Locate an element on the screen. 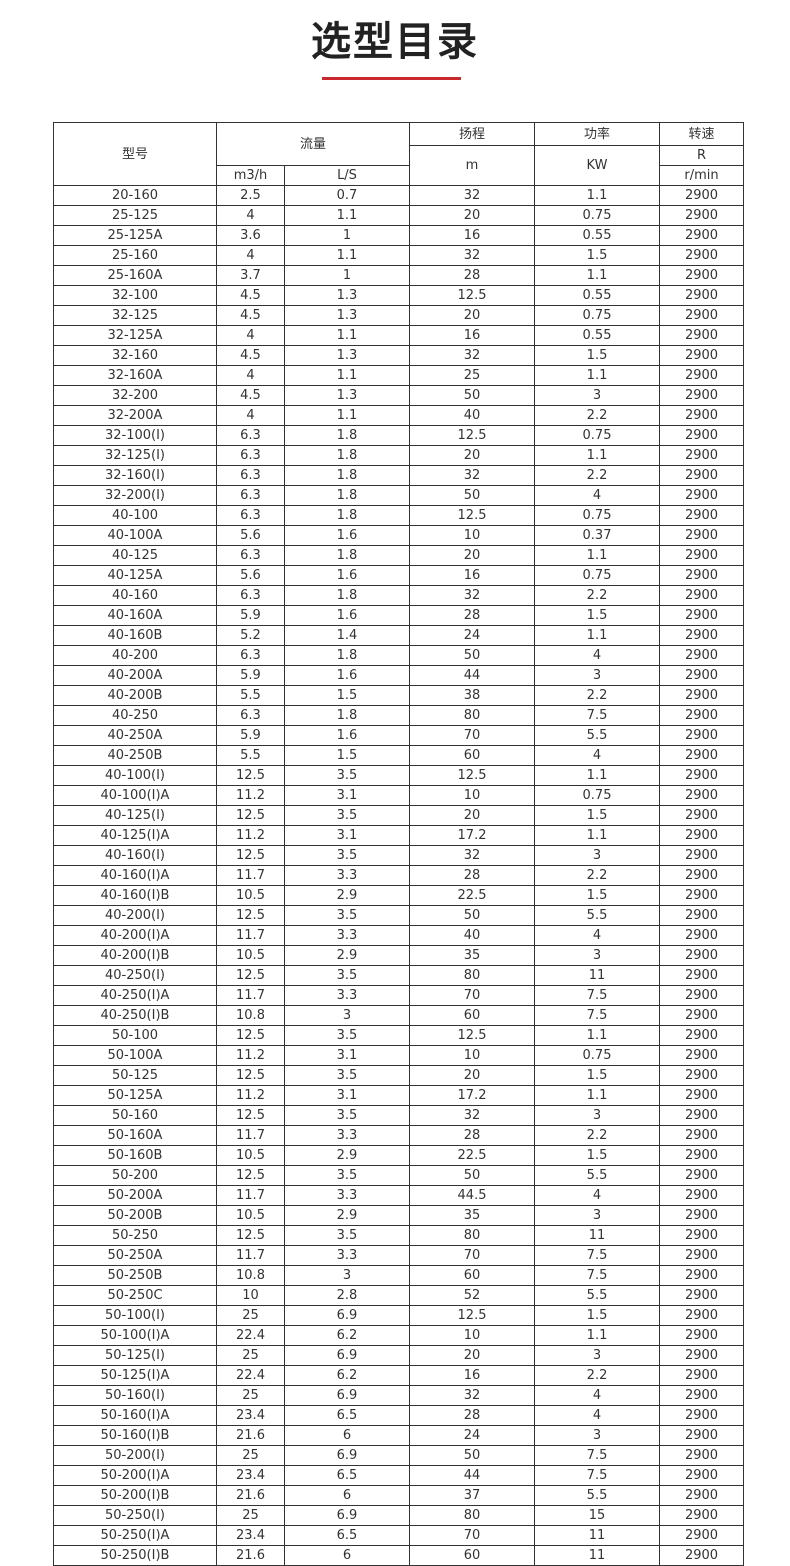 Image resolution: width=790 pixels, height=1566 pixels. table-cell: 7.5 is located at coordinates (597, 1455).